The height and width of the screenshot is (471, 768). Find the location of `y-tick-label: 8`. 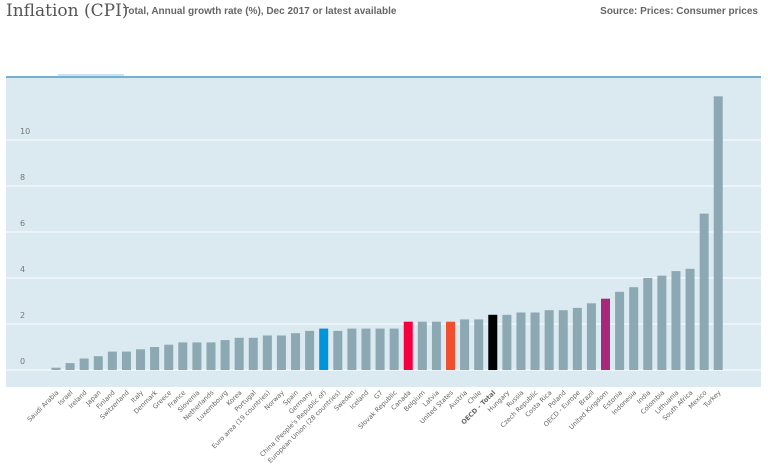

y-tick-label: 8 is located at coordinates (22, 177).